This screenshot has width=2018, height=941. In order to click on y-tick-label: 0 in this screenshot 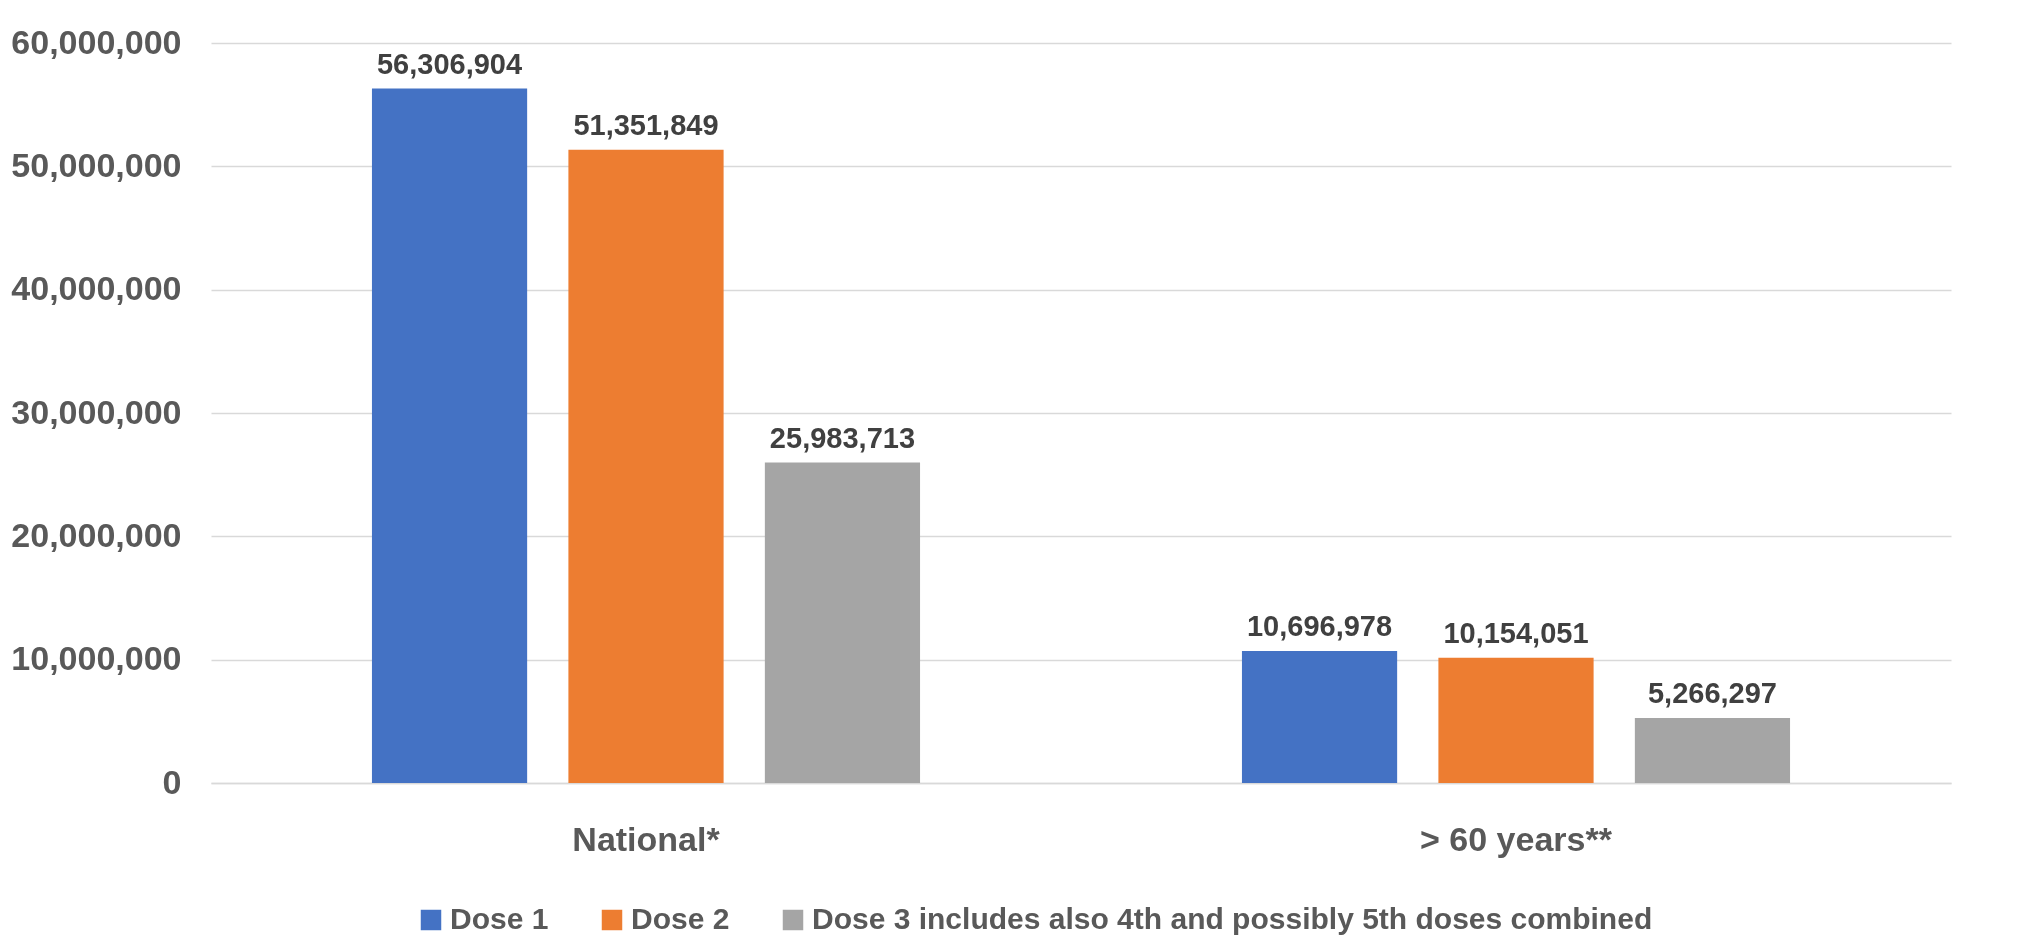, I will do `click(172, 781)`.